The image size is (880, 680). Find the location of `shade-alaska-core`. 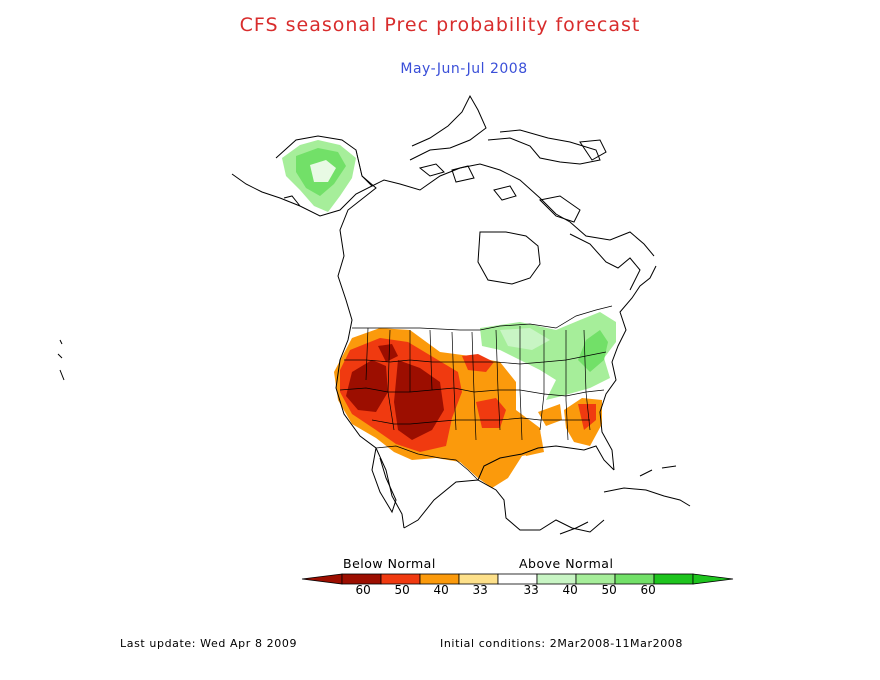

shade-alaska-core is located at coordinates (323, 171).